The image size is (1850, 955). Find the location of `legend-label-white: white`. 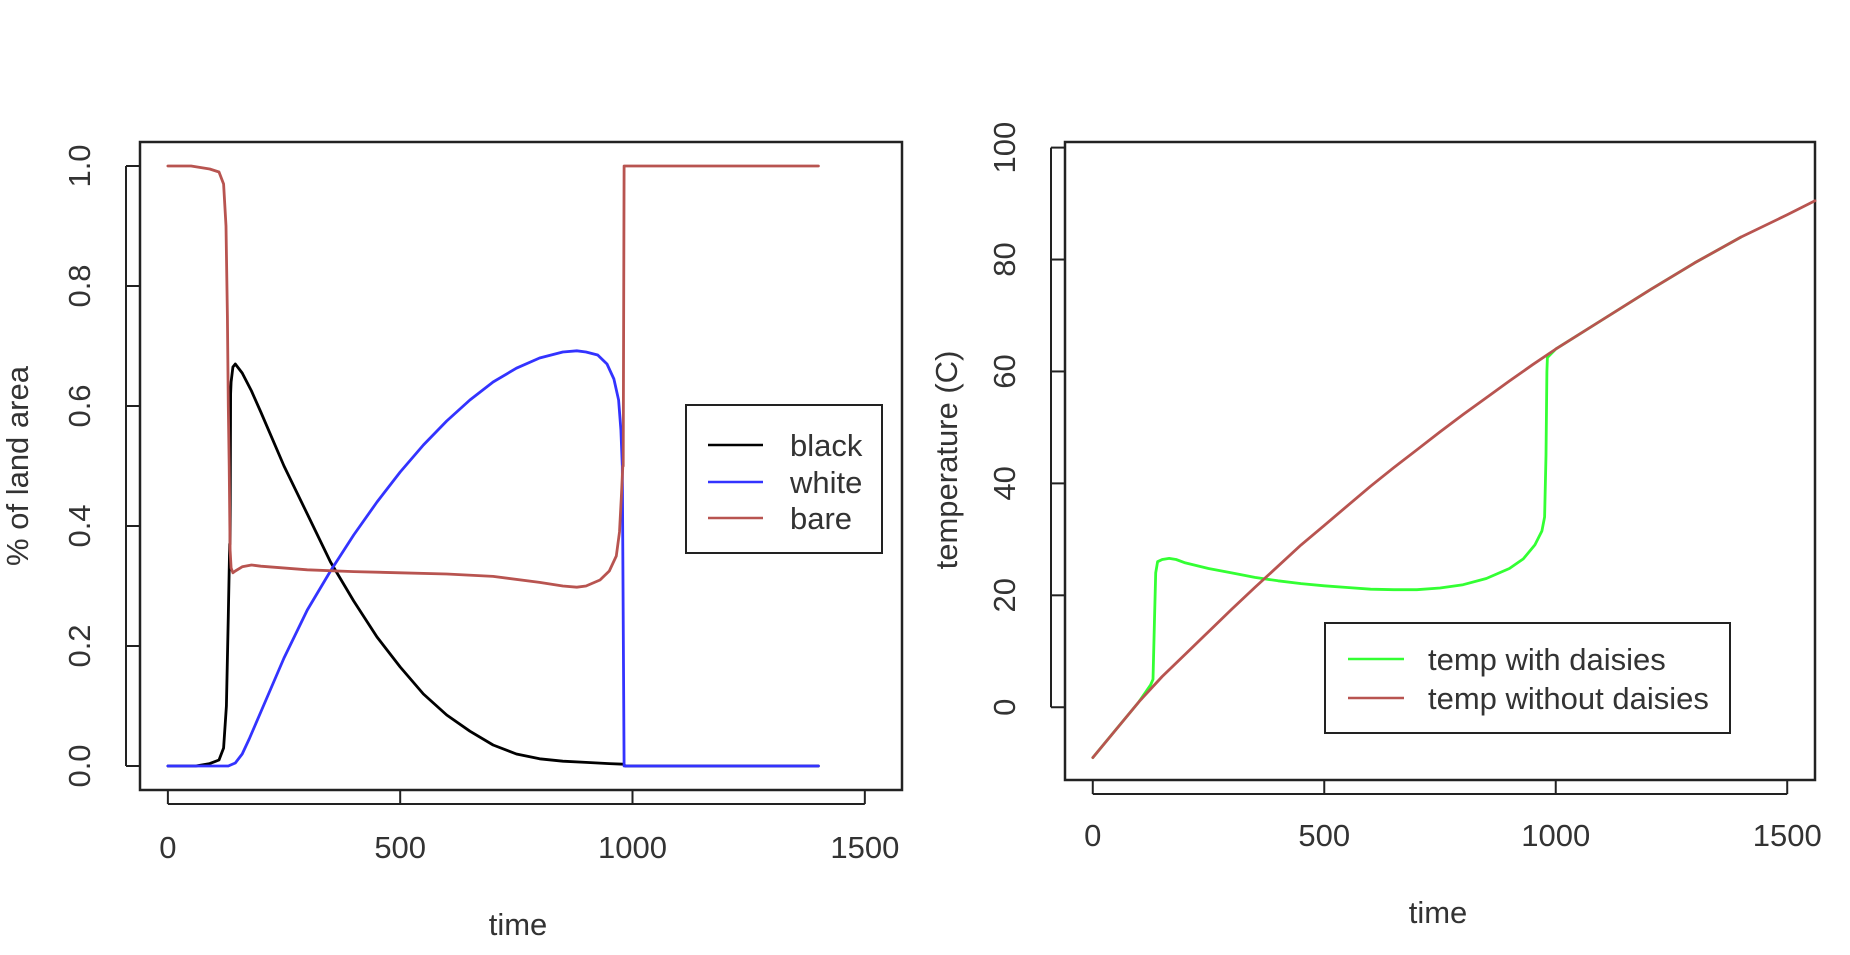

legend-label-white: white is located at coordinates (825, 482).